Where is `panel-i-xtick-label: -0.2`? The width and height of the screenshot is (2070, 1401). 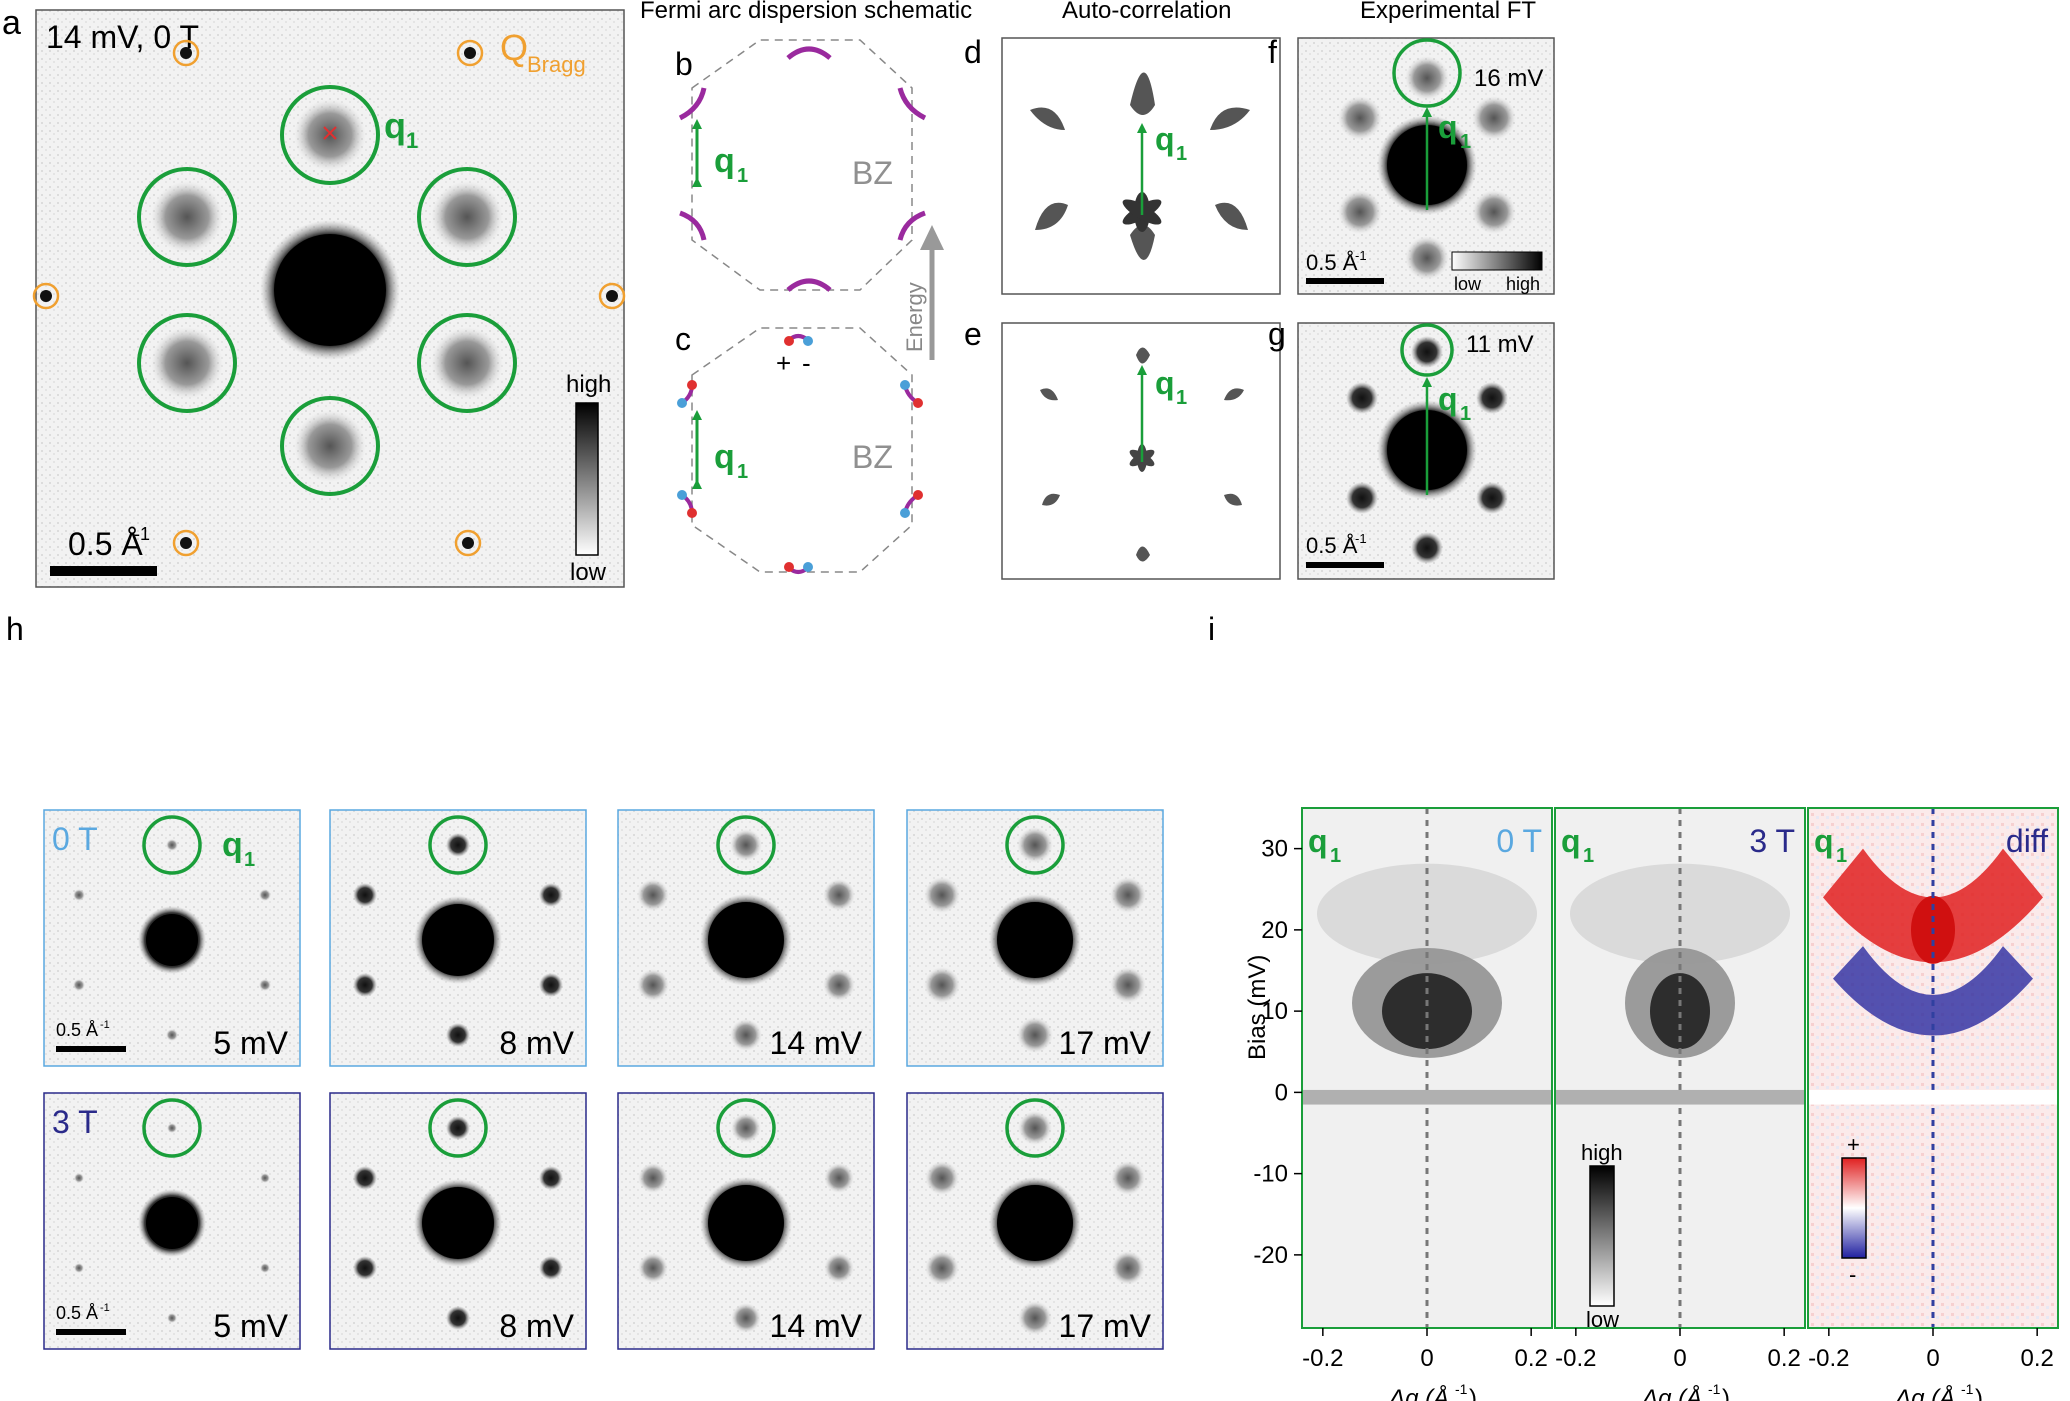 panel-i-xtick-label: -0.2 is located at coordinates (1828, 1358).